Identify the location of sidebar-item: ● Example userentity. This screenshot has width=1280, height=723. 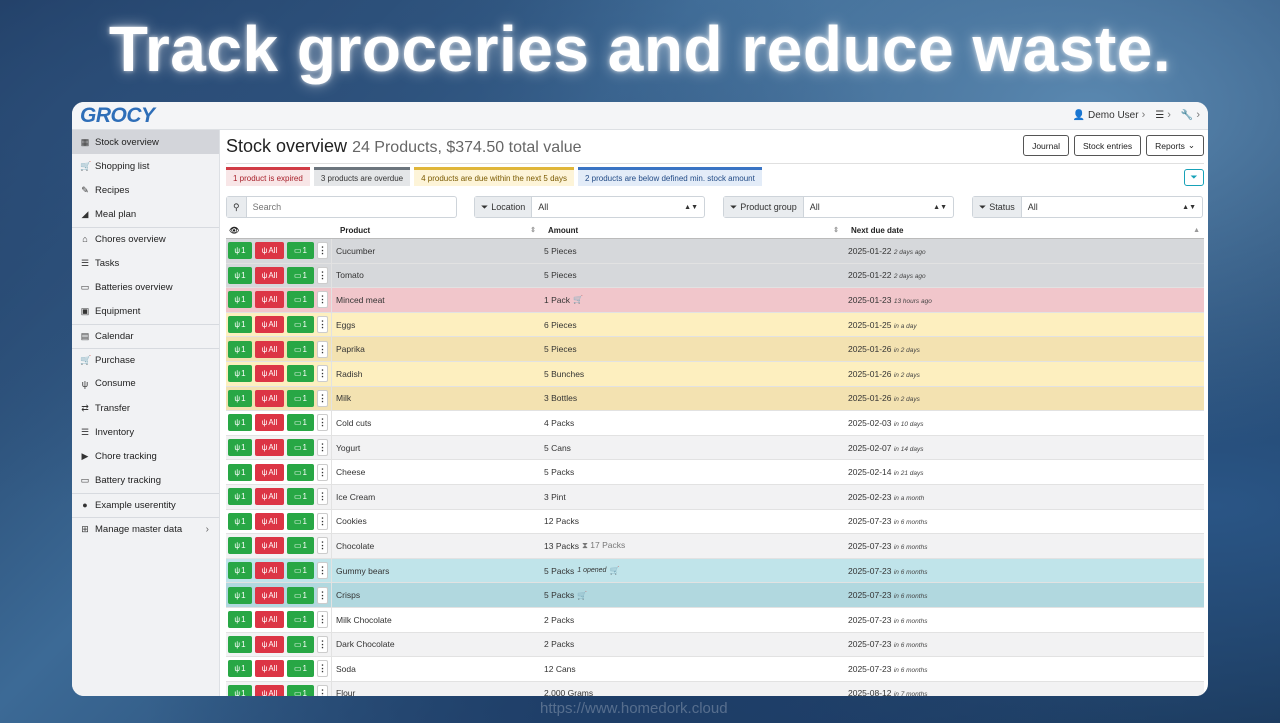
(145, 505).